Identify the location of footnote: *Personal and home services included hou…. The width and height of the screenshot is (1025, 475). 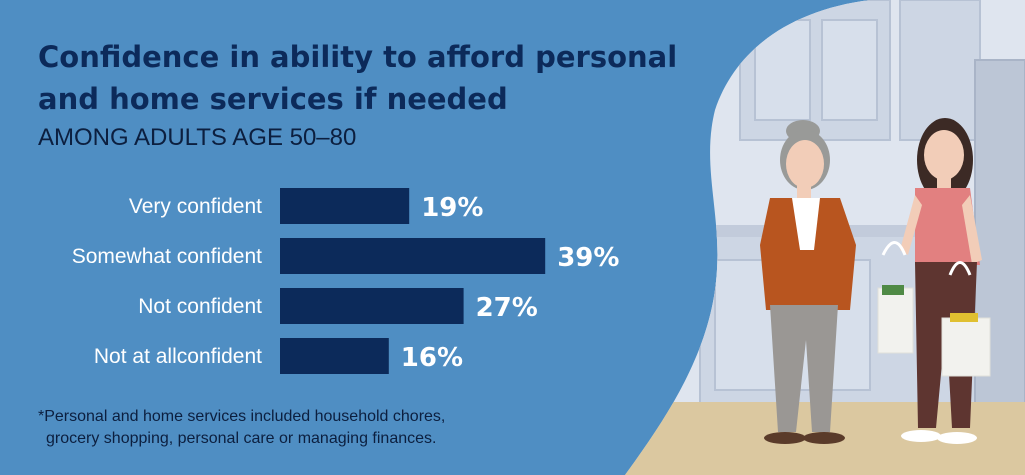
(298, 428).